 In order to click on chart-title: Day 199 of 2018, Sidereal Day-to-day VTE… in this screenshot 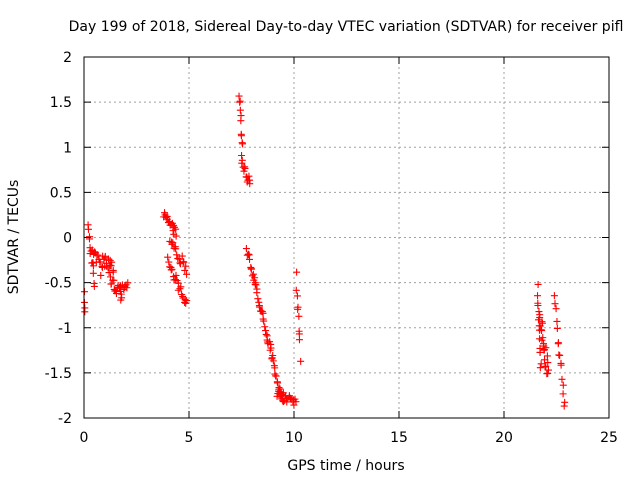, I will do `click(346, 27)`.